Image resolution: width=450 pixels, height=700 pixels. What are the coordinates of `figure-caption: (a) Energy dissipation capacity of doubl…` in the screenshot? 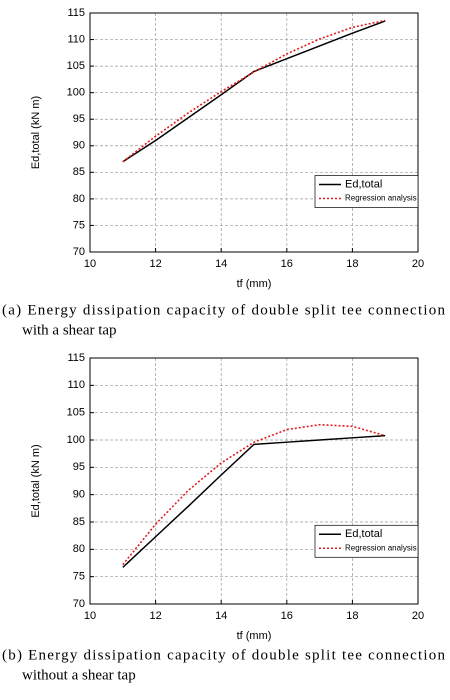 It's located at (224, 310).